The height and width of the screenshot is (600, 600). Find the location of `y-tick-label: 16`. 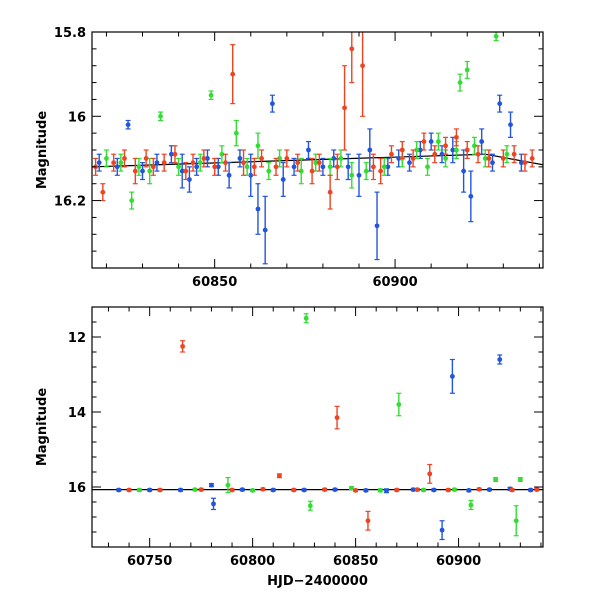

y-tick-label: 16 is located at coordinates (77, 117).